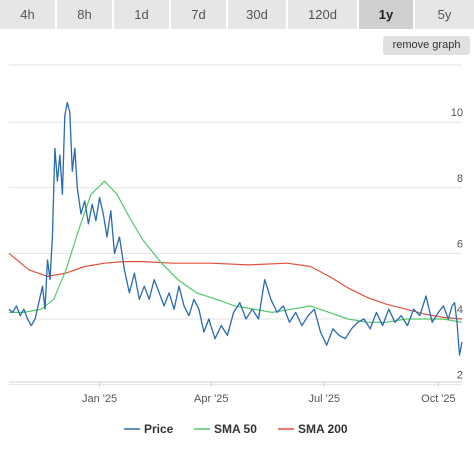 The image size is (474, 455). I want to click on x-tick-label: Jul '25, so click(324, 399).